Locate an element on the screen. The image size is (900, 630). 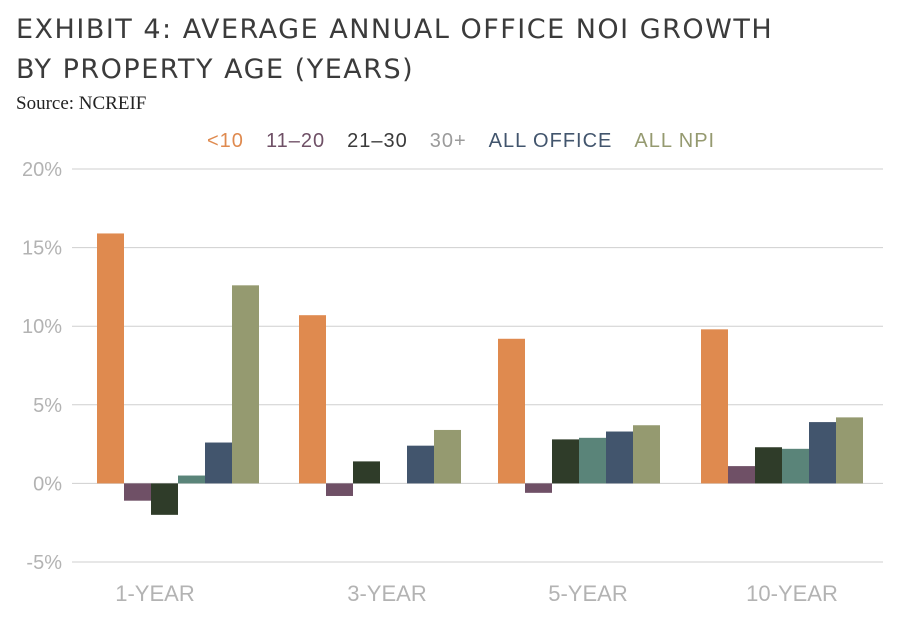
legend-item-all-npi: ALL NPI is located at coordinates (675, 141).